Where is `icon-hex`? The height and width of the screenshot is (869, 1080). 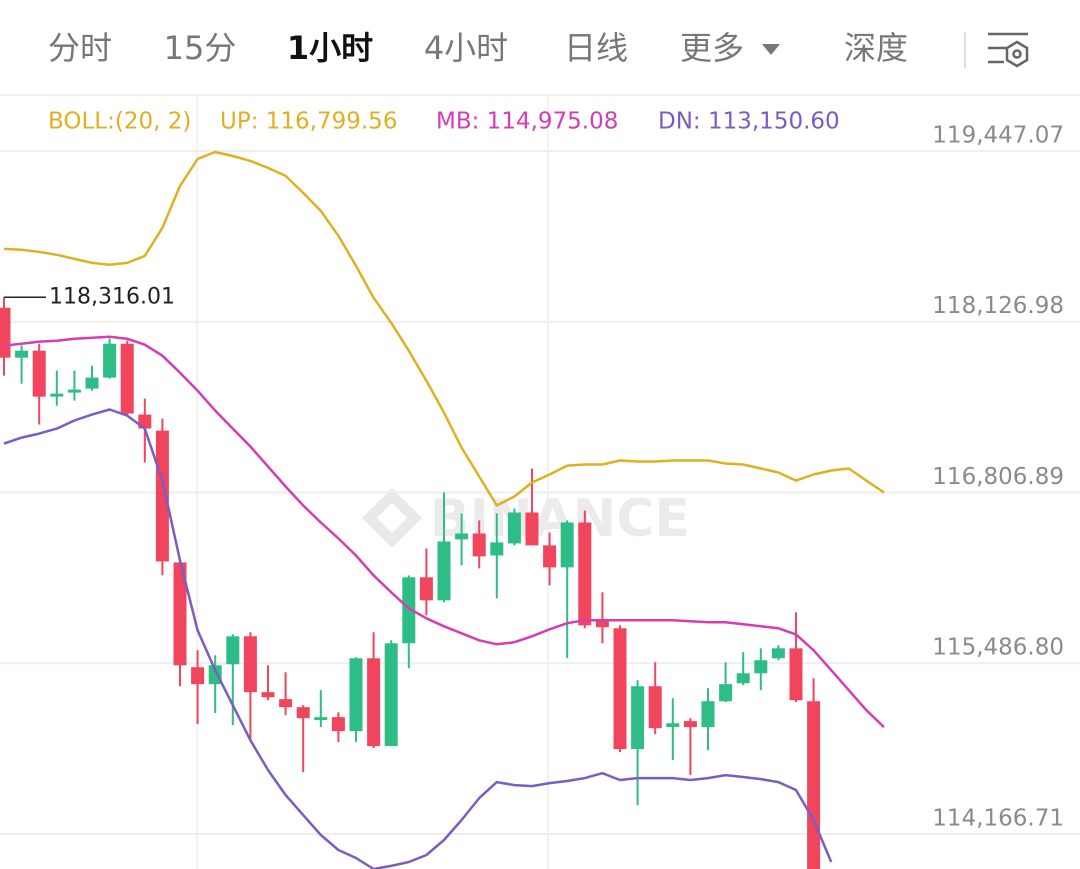 icon-hex is located at coordinates (1017, 54).